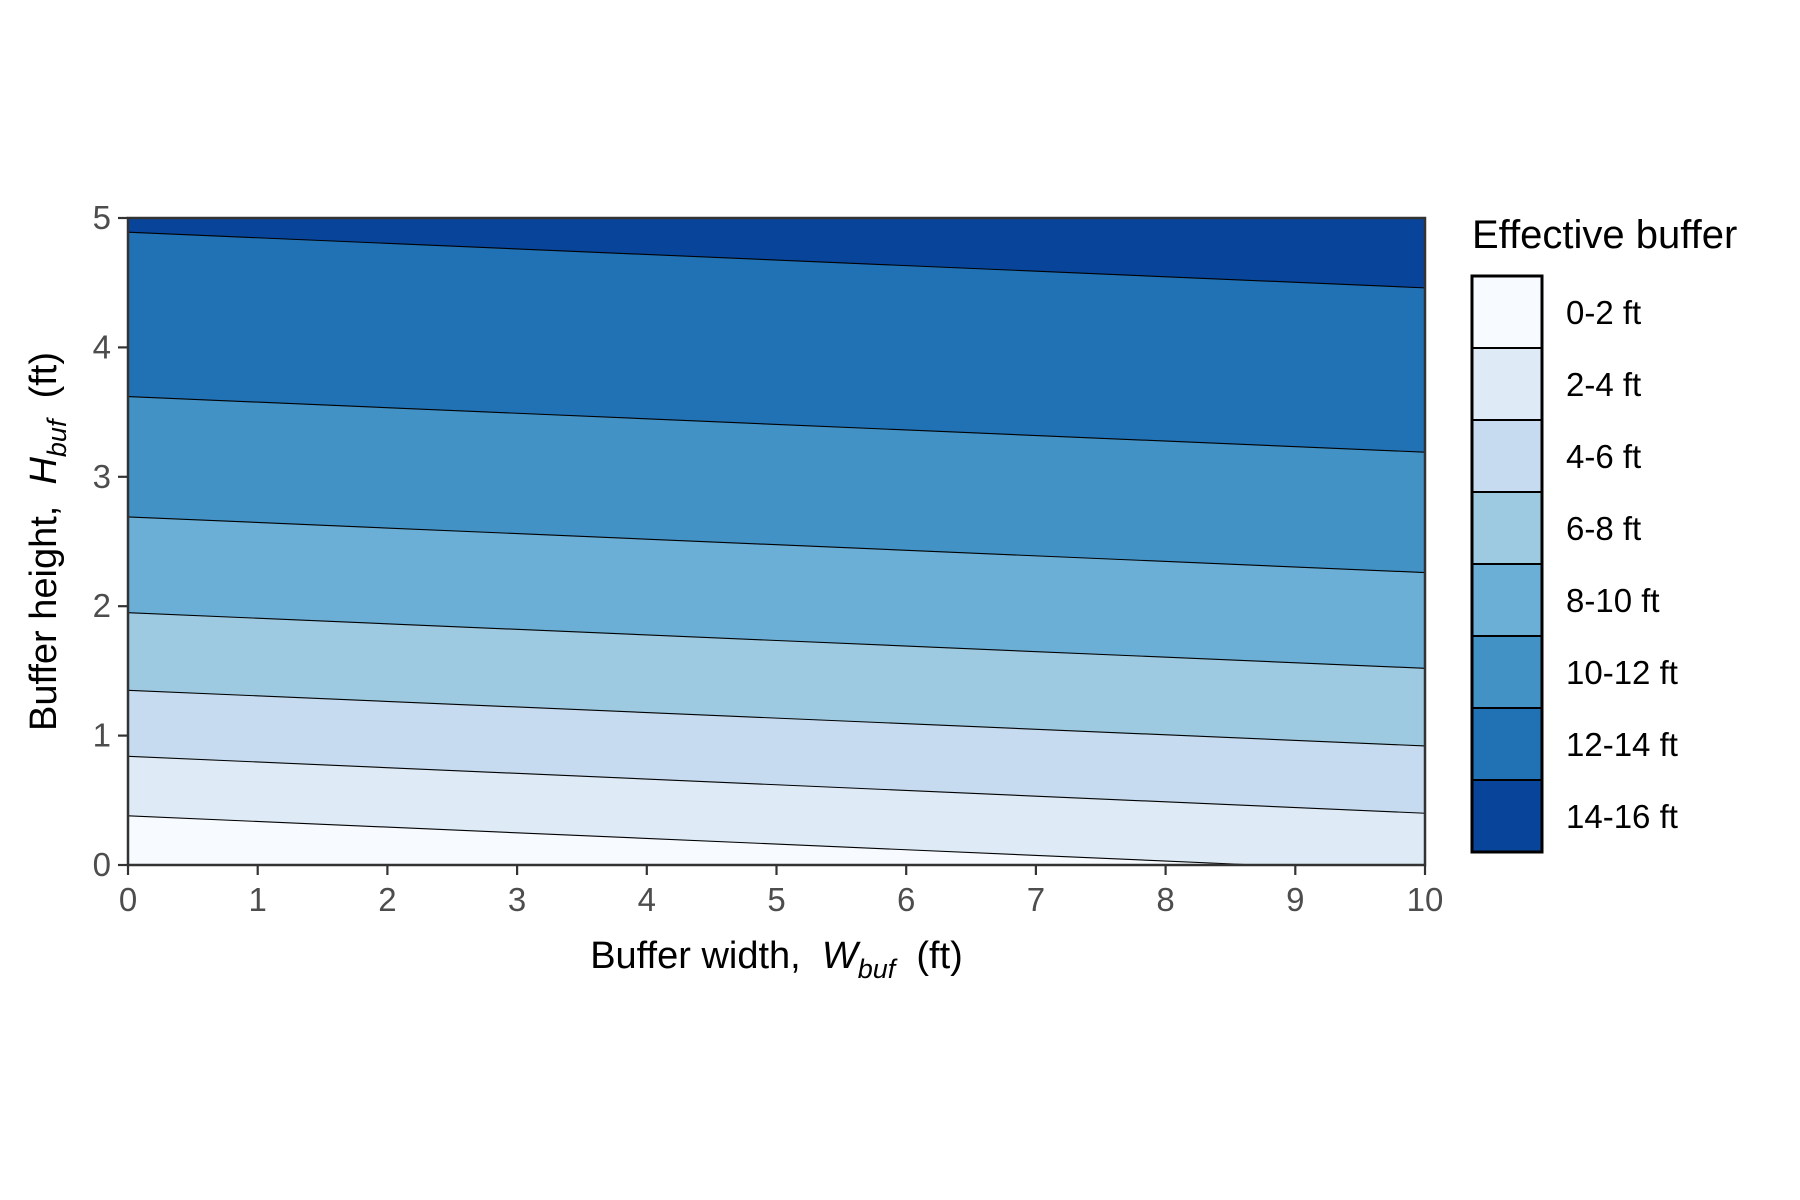 This screenshot has width=1800, height=1200. What do you see at coordinates (1603, 528) in the screenshot?
I see `legend-label: 6-8 ft` at bounding box center [1603, 528].